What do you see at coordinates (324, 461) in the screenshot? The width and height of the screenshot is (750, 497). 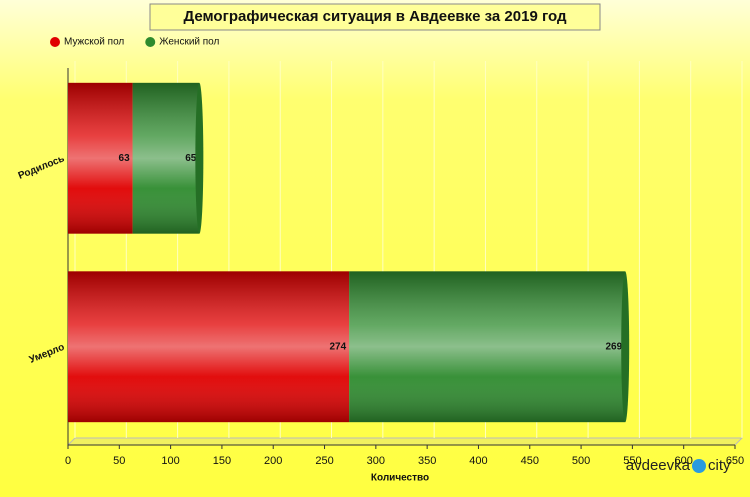 I see `x-tick-label: 250` at bounding box center [324, 461].